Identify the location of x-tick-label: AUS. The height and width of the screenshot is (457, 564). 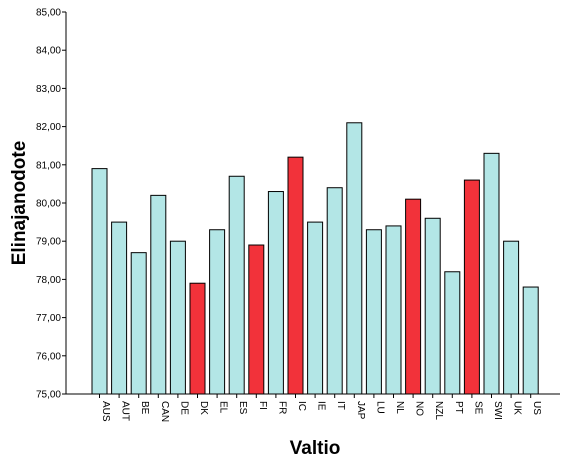
(105, 411).